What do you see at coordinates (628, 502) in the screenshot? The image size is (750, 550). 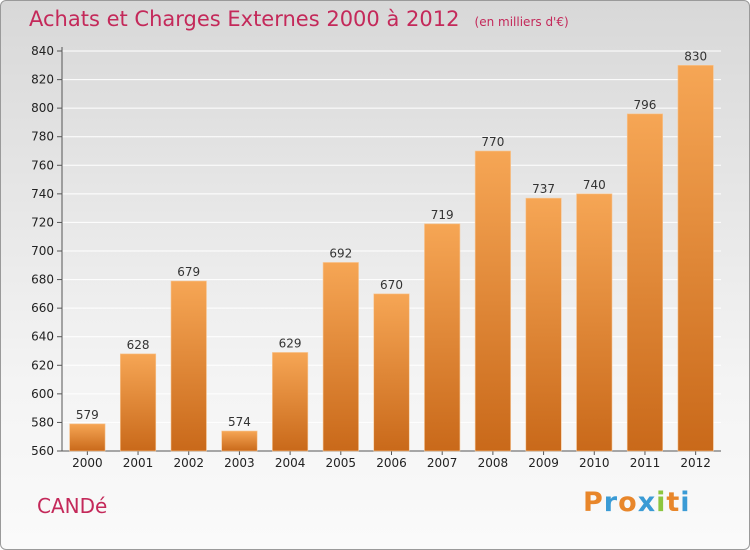 I see `logo-letter: o` at bounding box center [628, 502].